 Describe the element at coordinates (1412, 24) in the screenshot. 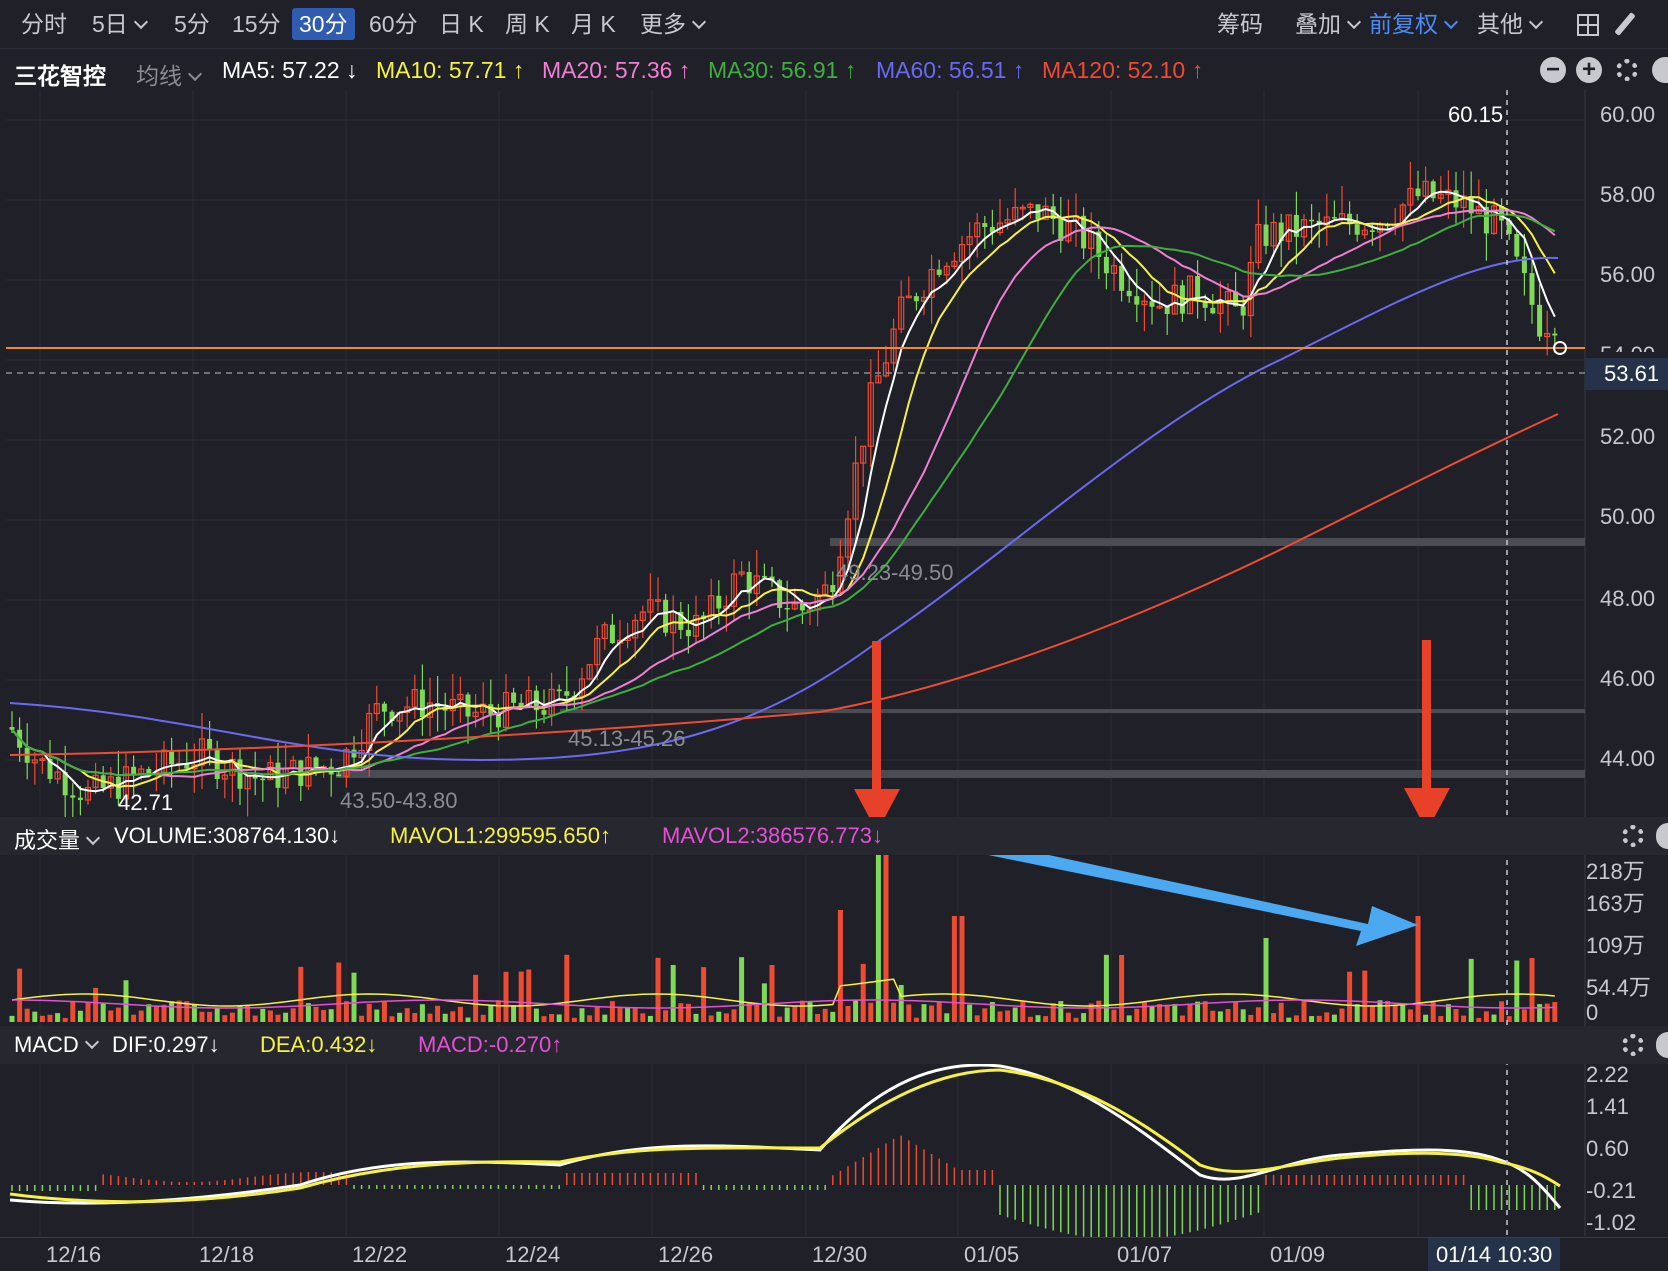

I see `adjust-button: 前复权` at that location.